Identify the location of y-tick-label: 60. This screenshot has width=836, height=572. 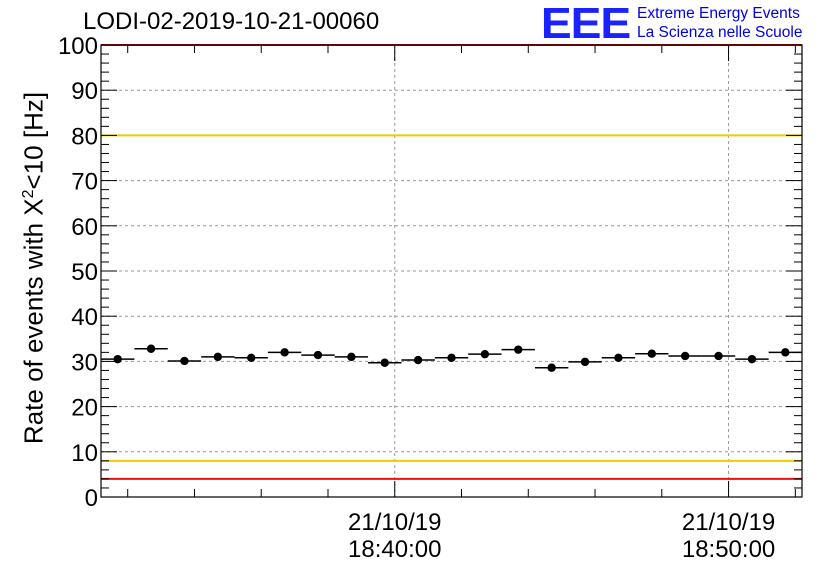
(84, 227).